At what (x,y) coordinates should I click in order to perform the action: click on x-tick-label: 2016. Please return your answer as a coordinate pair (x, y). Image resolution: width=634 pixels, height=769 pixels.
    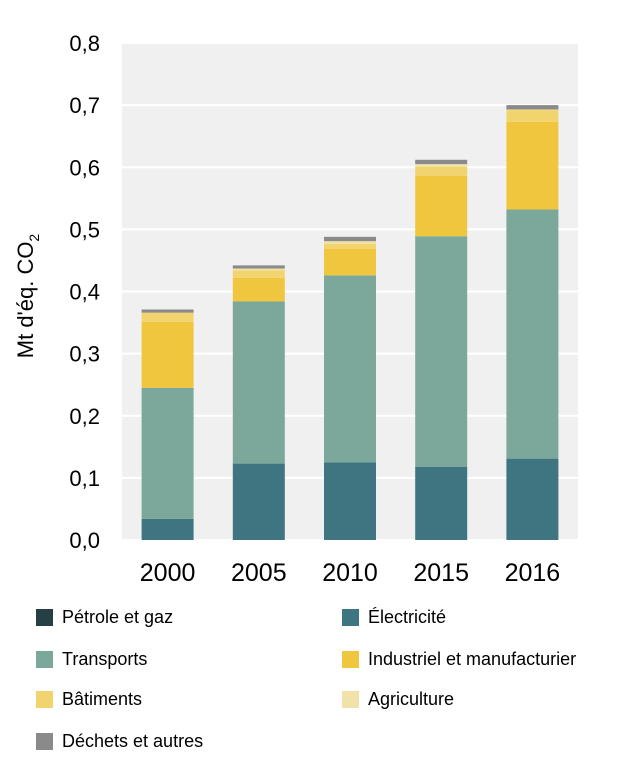
    Looking at the image, I should click on (533, 573).